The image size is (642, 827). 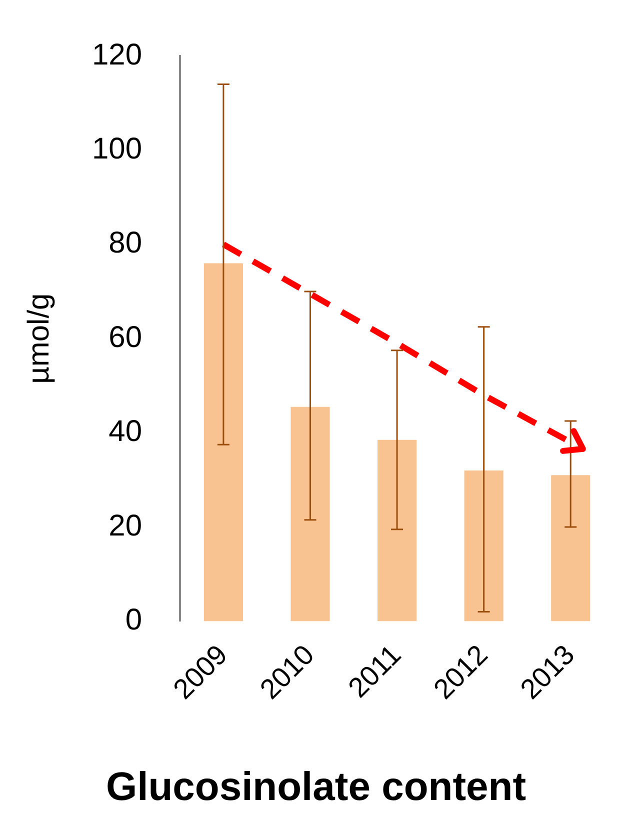 I want to click on y-tick-label: 40, so click(x=125, y=431).